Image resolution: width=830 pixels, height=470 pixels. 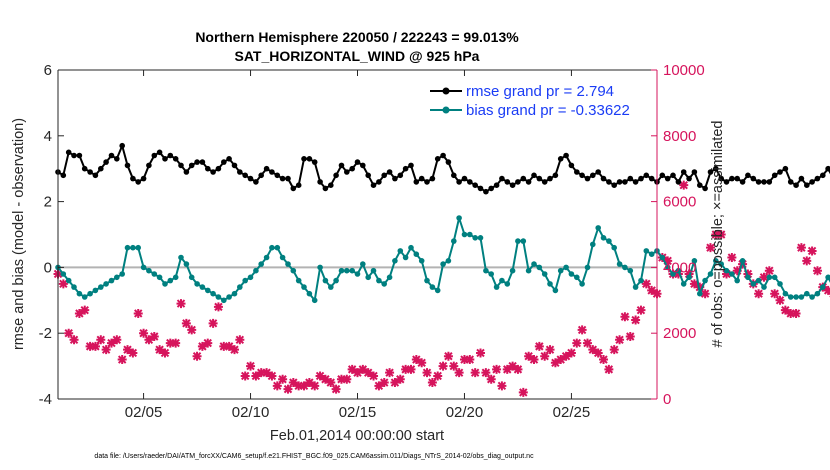 What do you see at coordinates (679, 202) in the screenshot?
I see `y-tick-label-right: 6000` at bounding box center [679, 202].